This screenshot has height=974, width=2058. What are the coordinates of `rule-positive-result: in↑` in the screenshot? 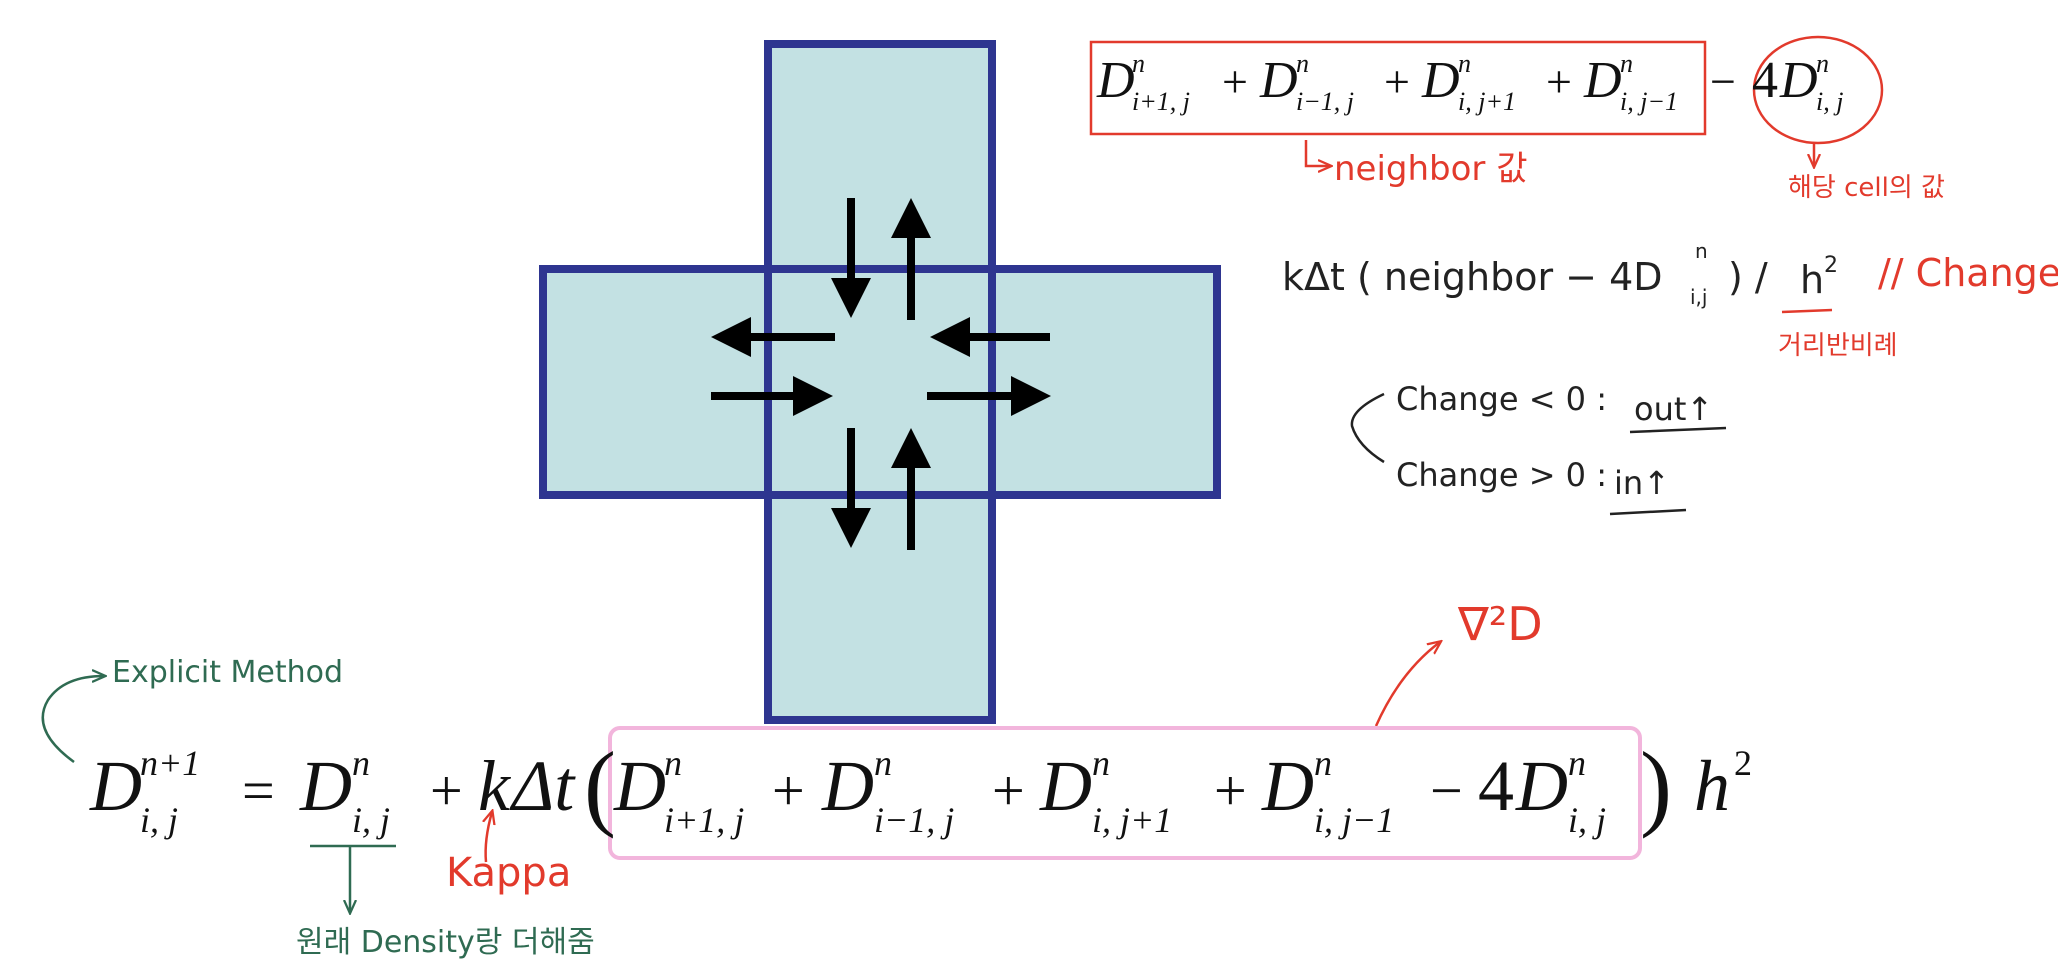 It's located at (1642, 483).